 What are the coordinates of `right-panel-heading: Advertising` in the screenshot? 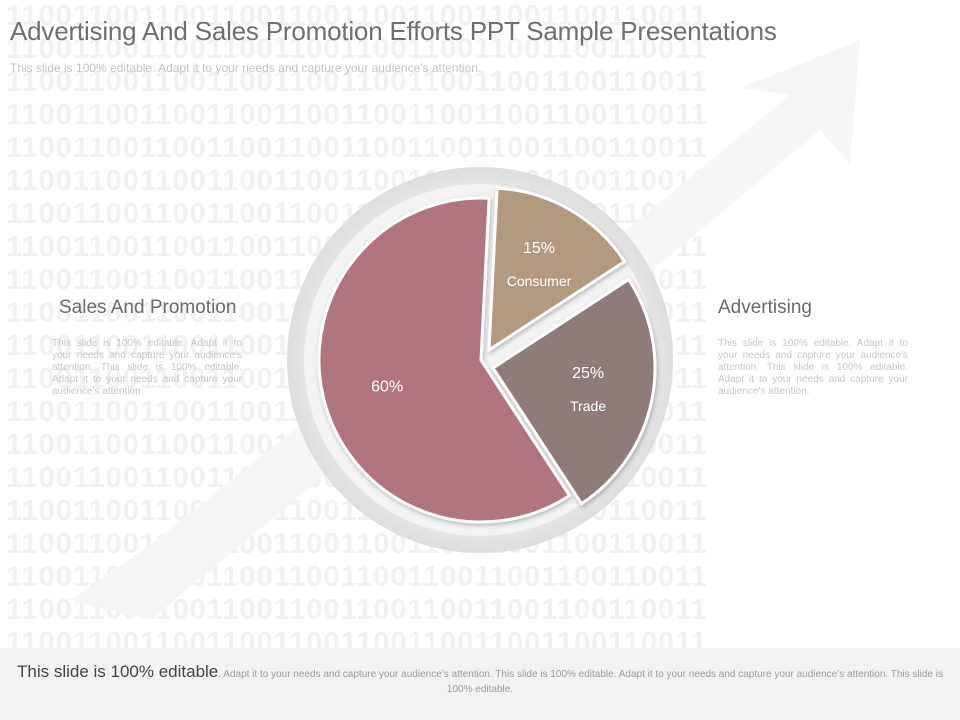 It's located at (765, 307).